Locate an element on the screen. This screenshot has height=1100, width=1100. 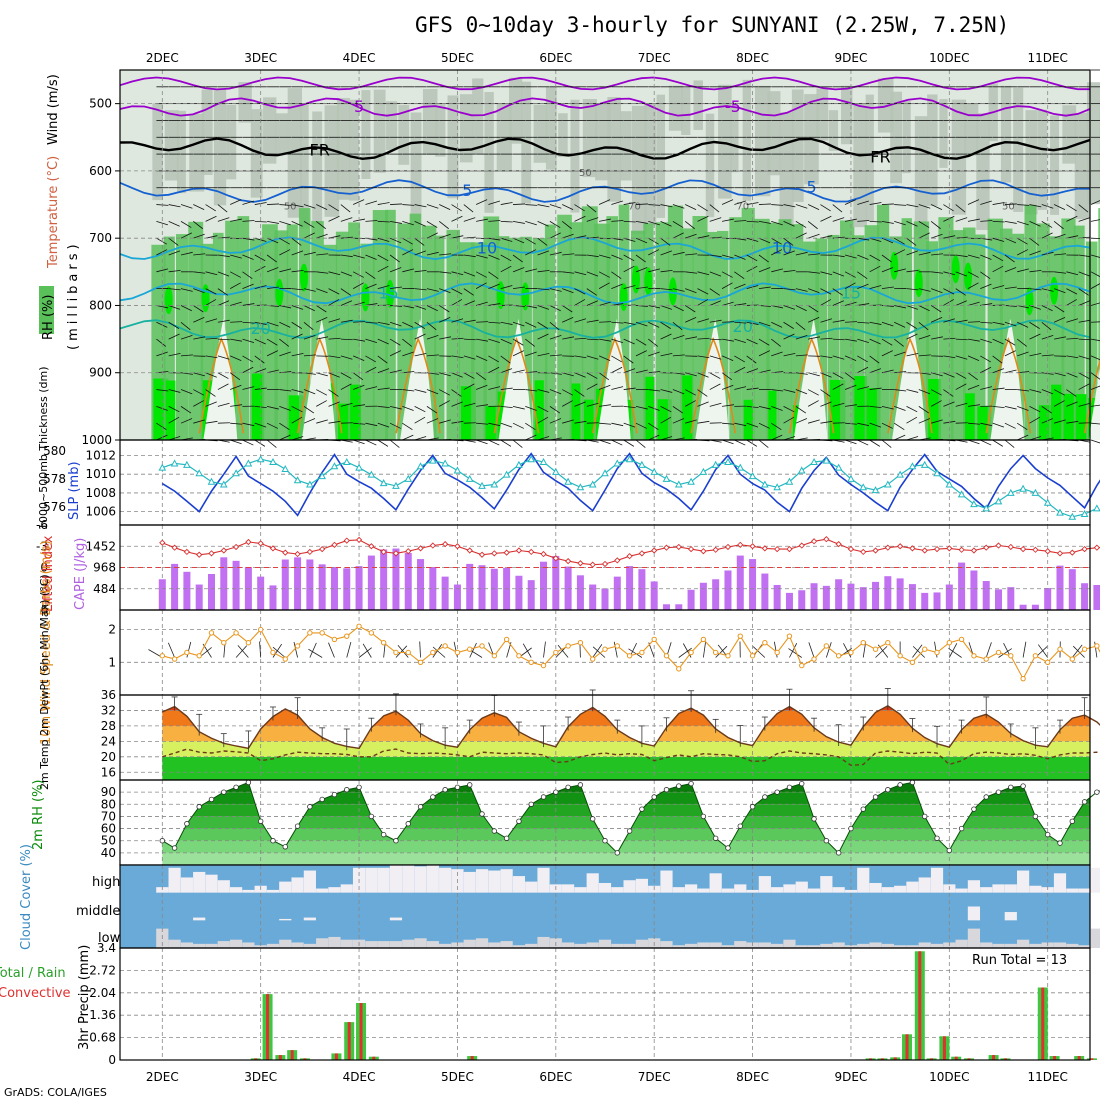
rh-tick-label: 40 is located at coordinates (108, 853).